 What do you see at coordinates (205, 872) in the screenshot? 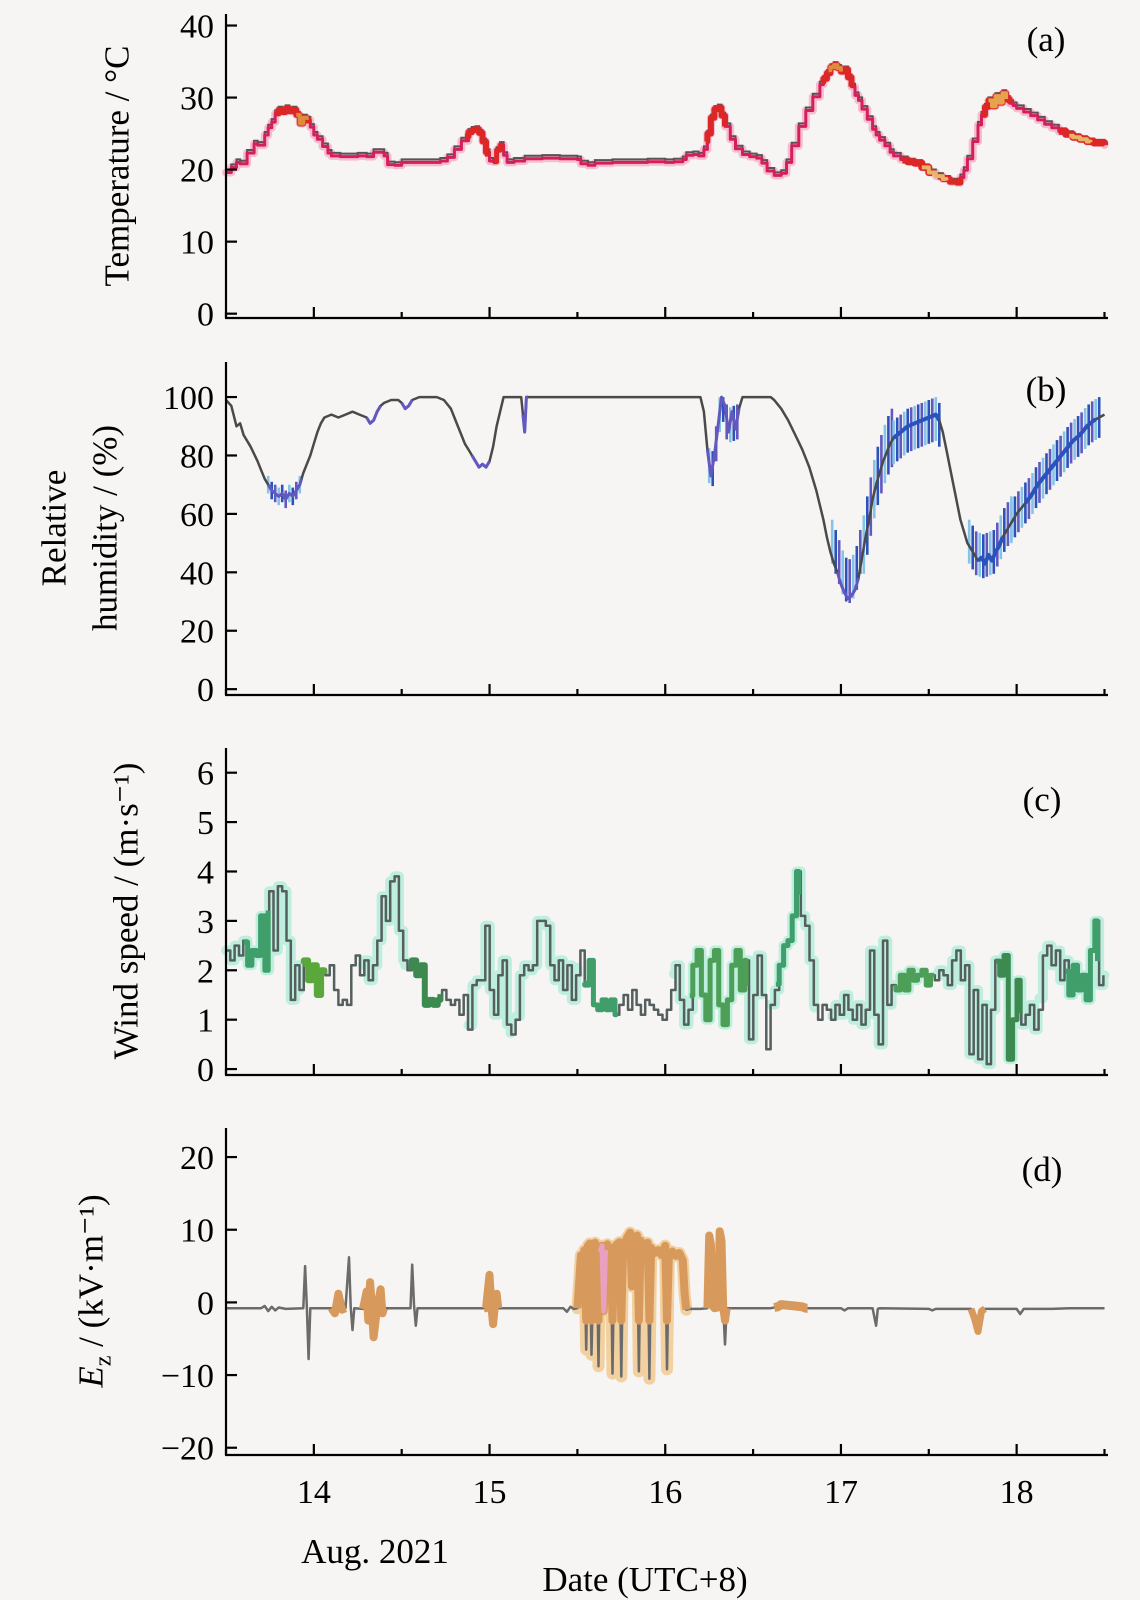
I see `y-tick-label: 4` at bounding box center [205, 872].